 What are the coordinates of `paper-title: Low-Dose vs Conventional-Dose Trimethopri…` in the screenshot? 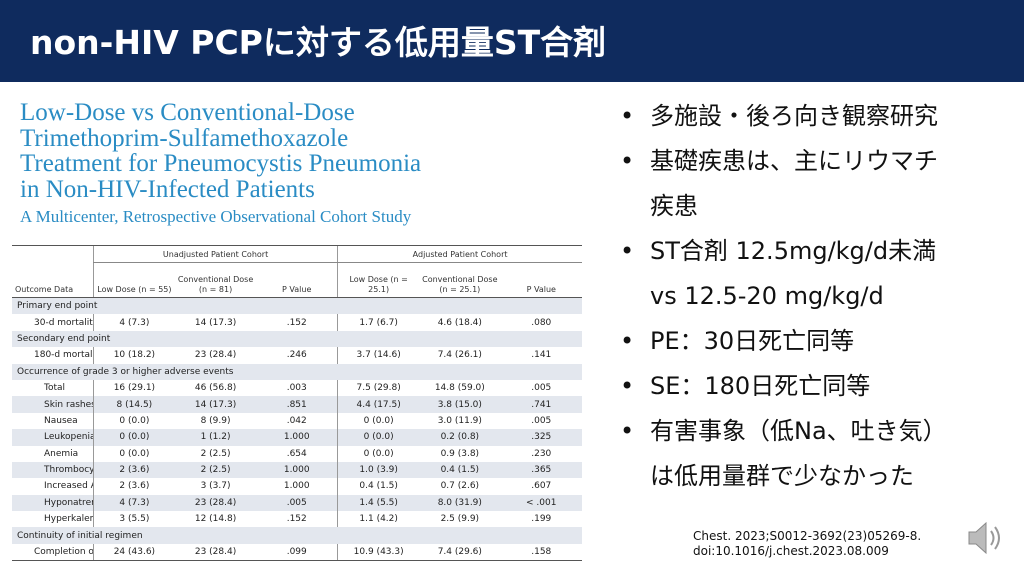 It's located at (220, 164).